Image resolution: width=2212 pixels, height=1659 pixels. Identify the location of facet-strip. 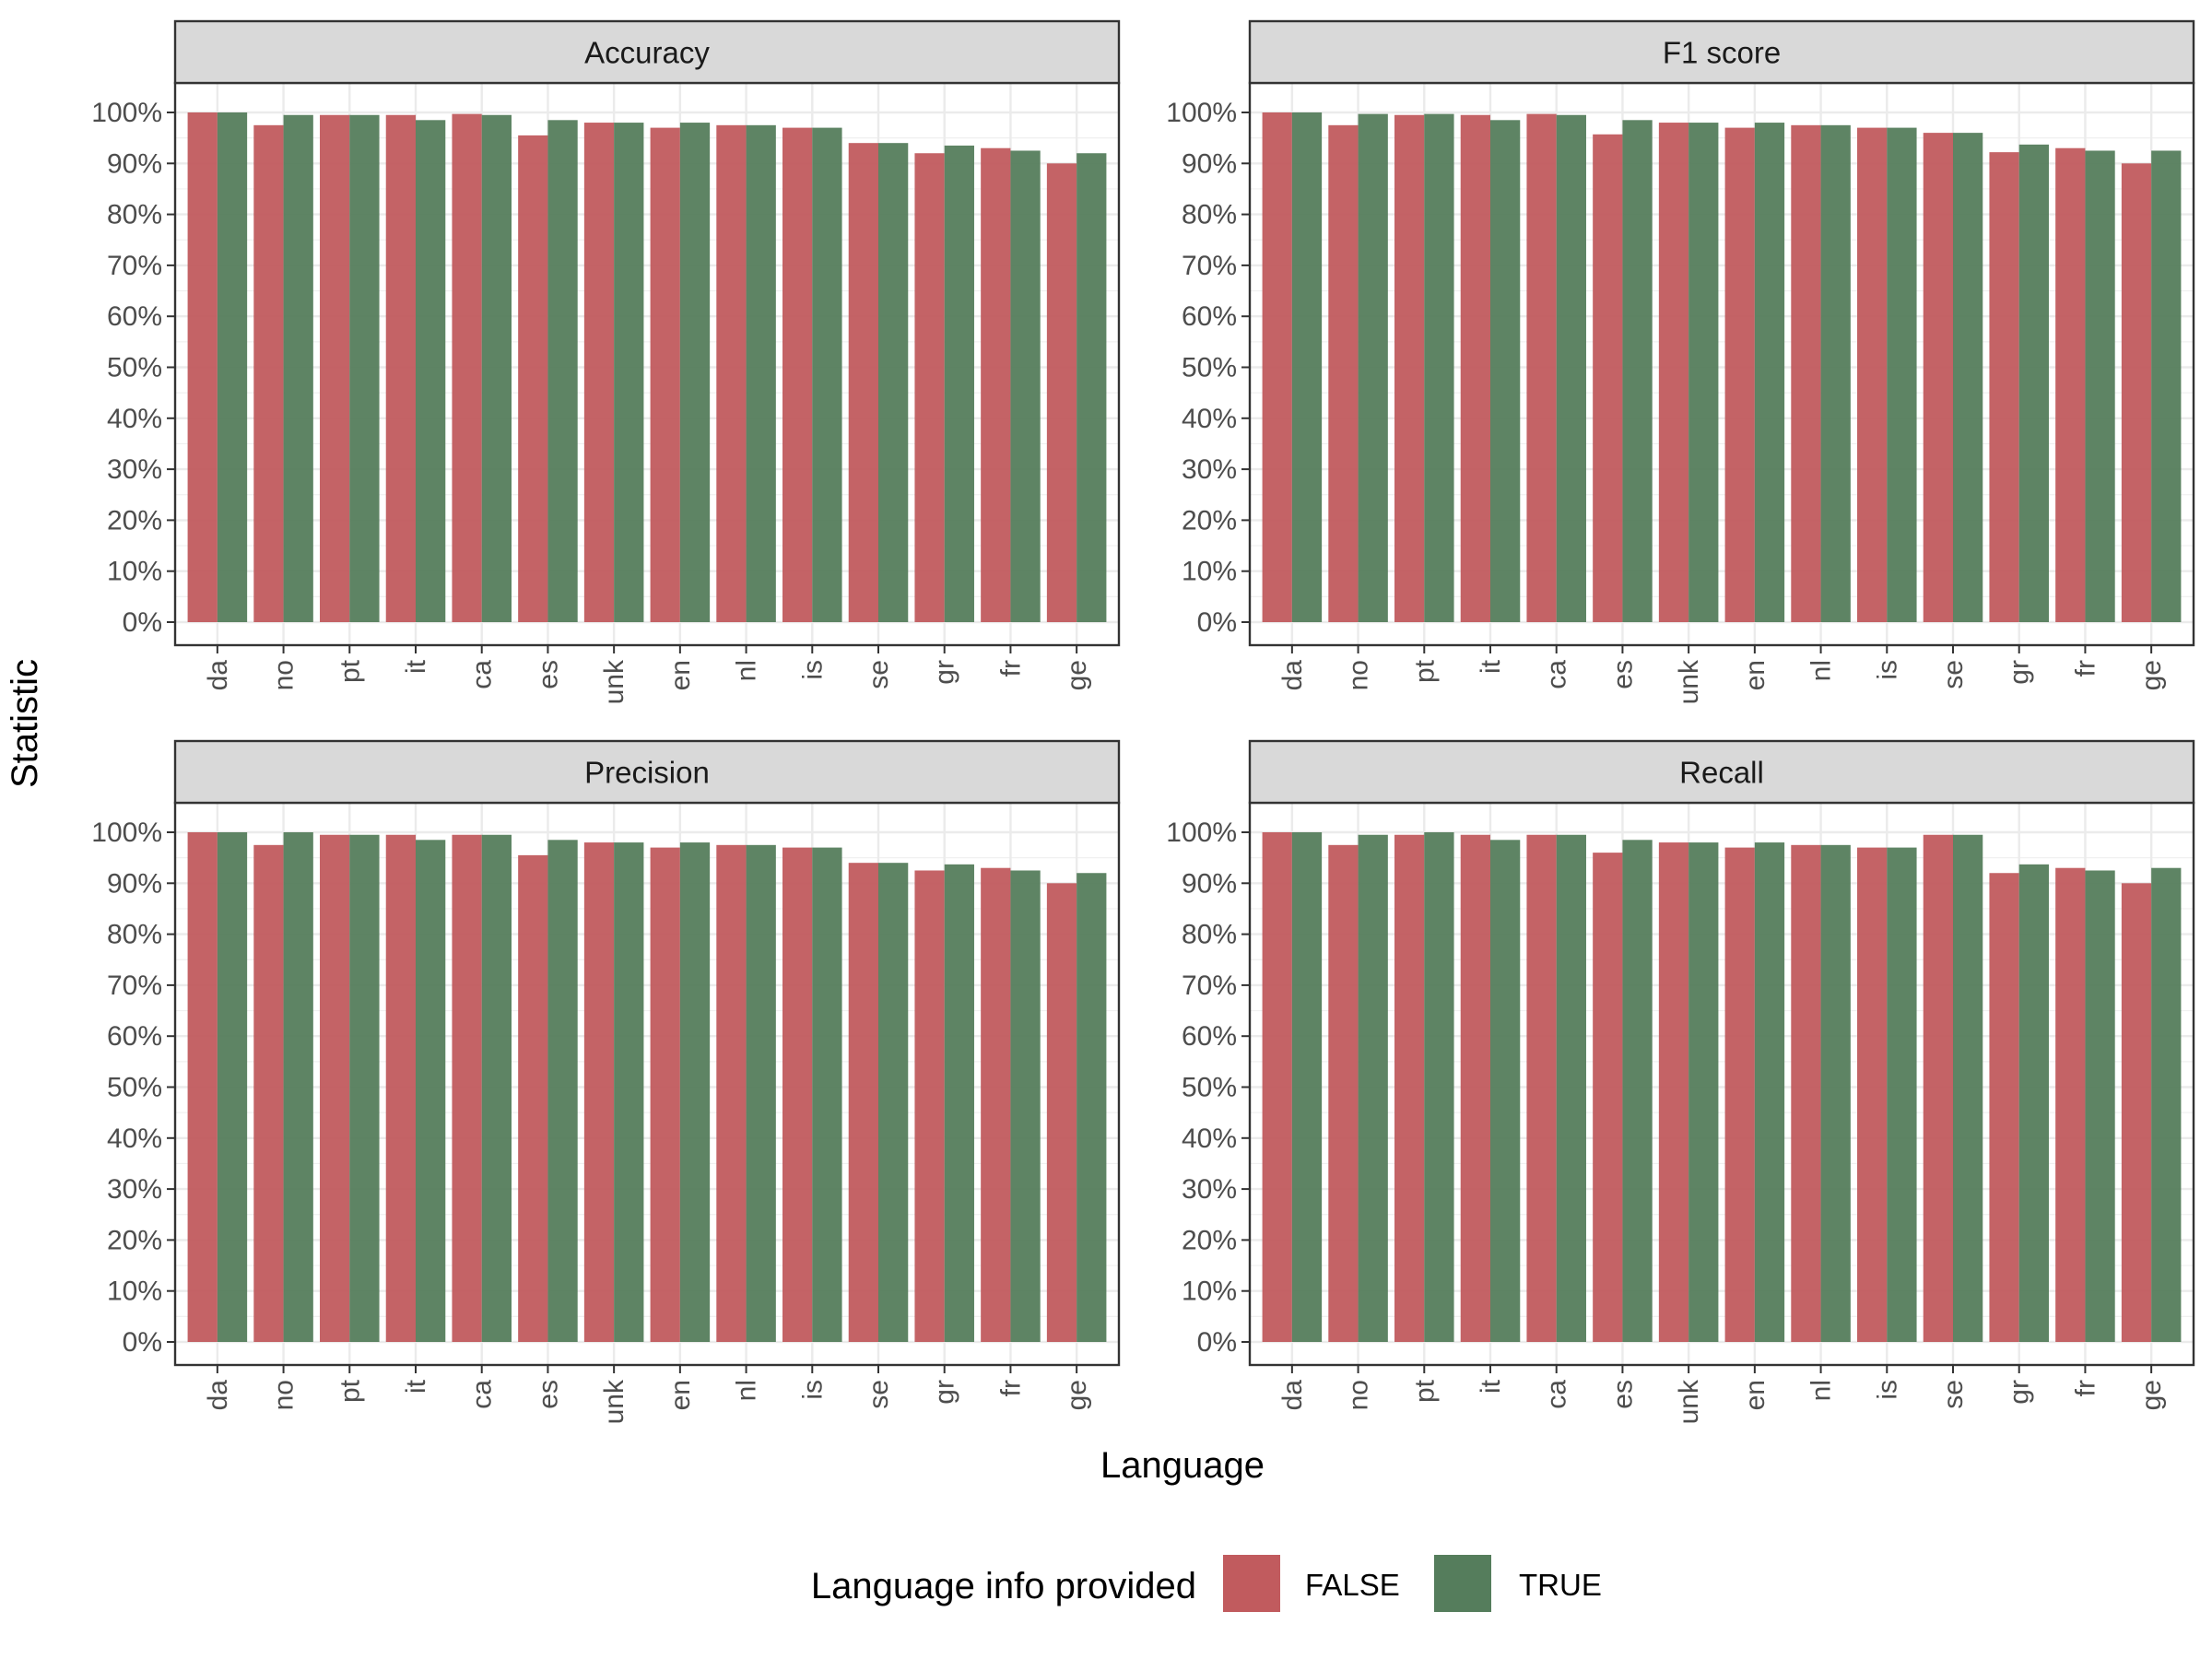
(647, 772).